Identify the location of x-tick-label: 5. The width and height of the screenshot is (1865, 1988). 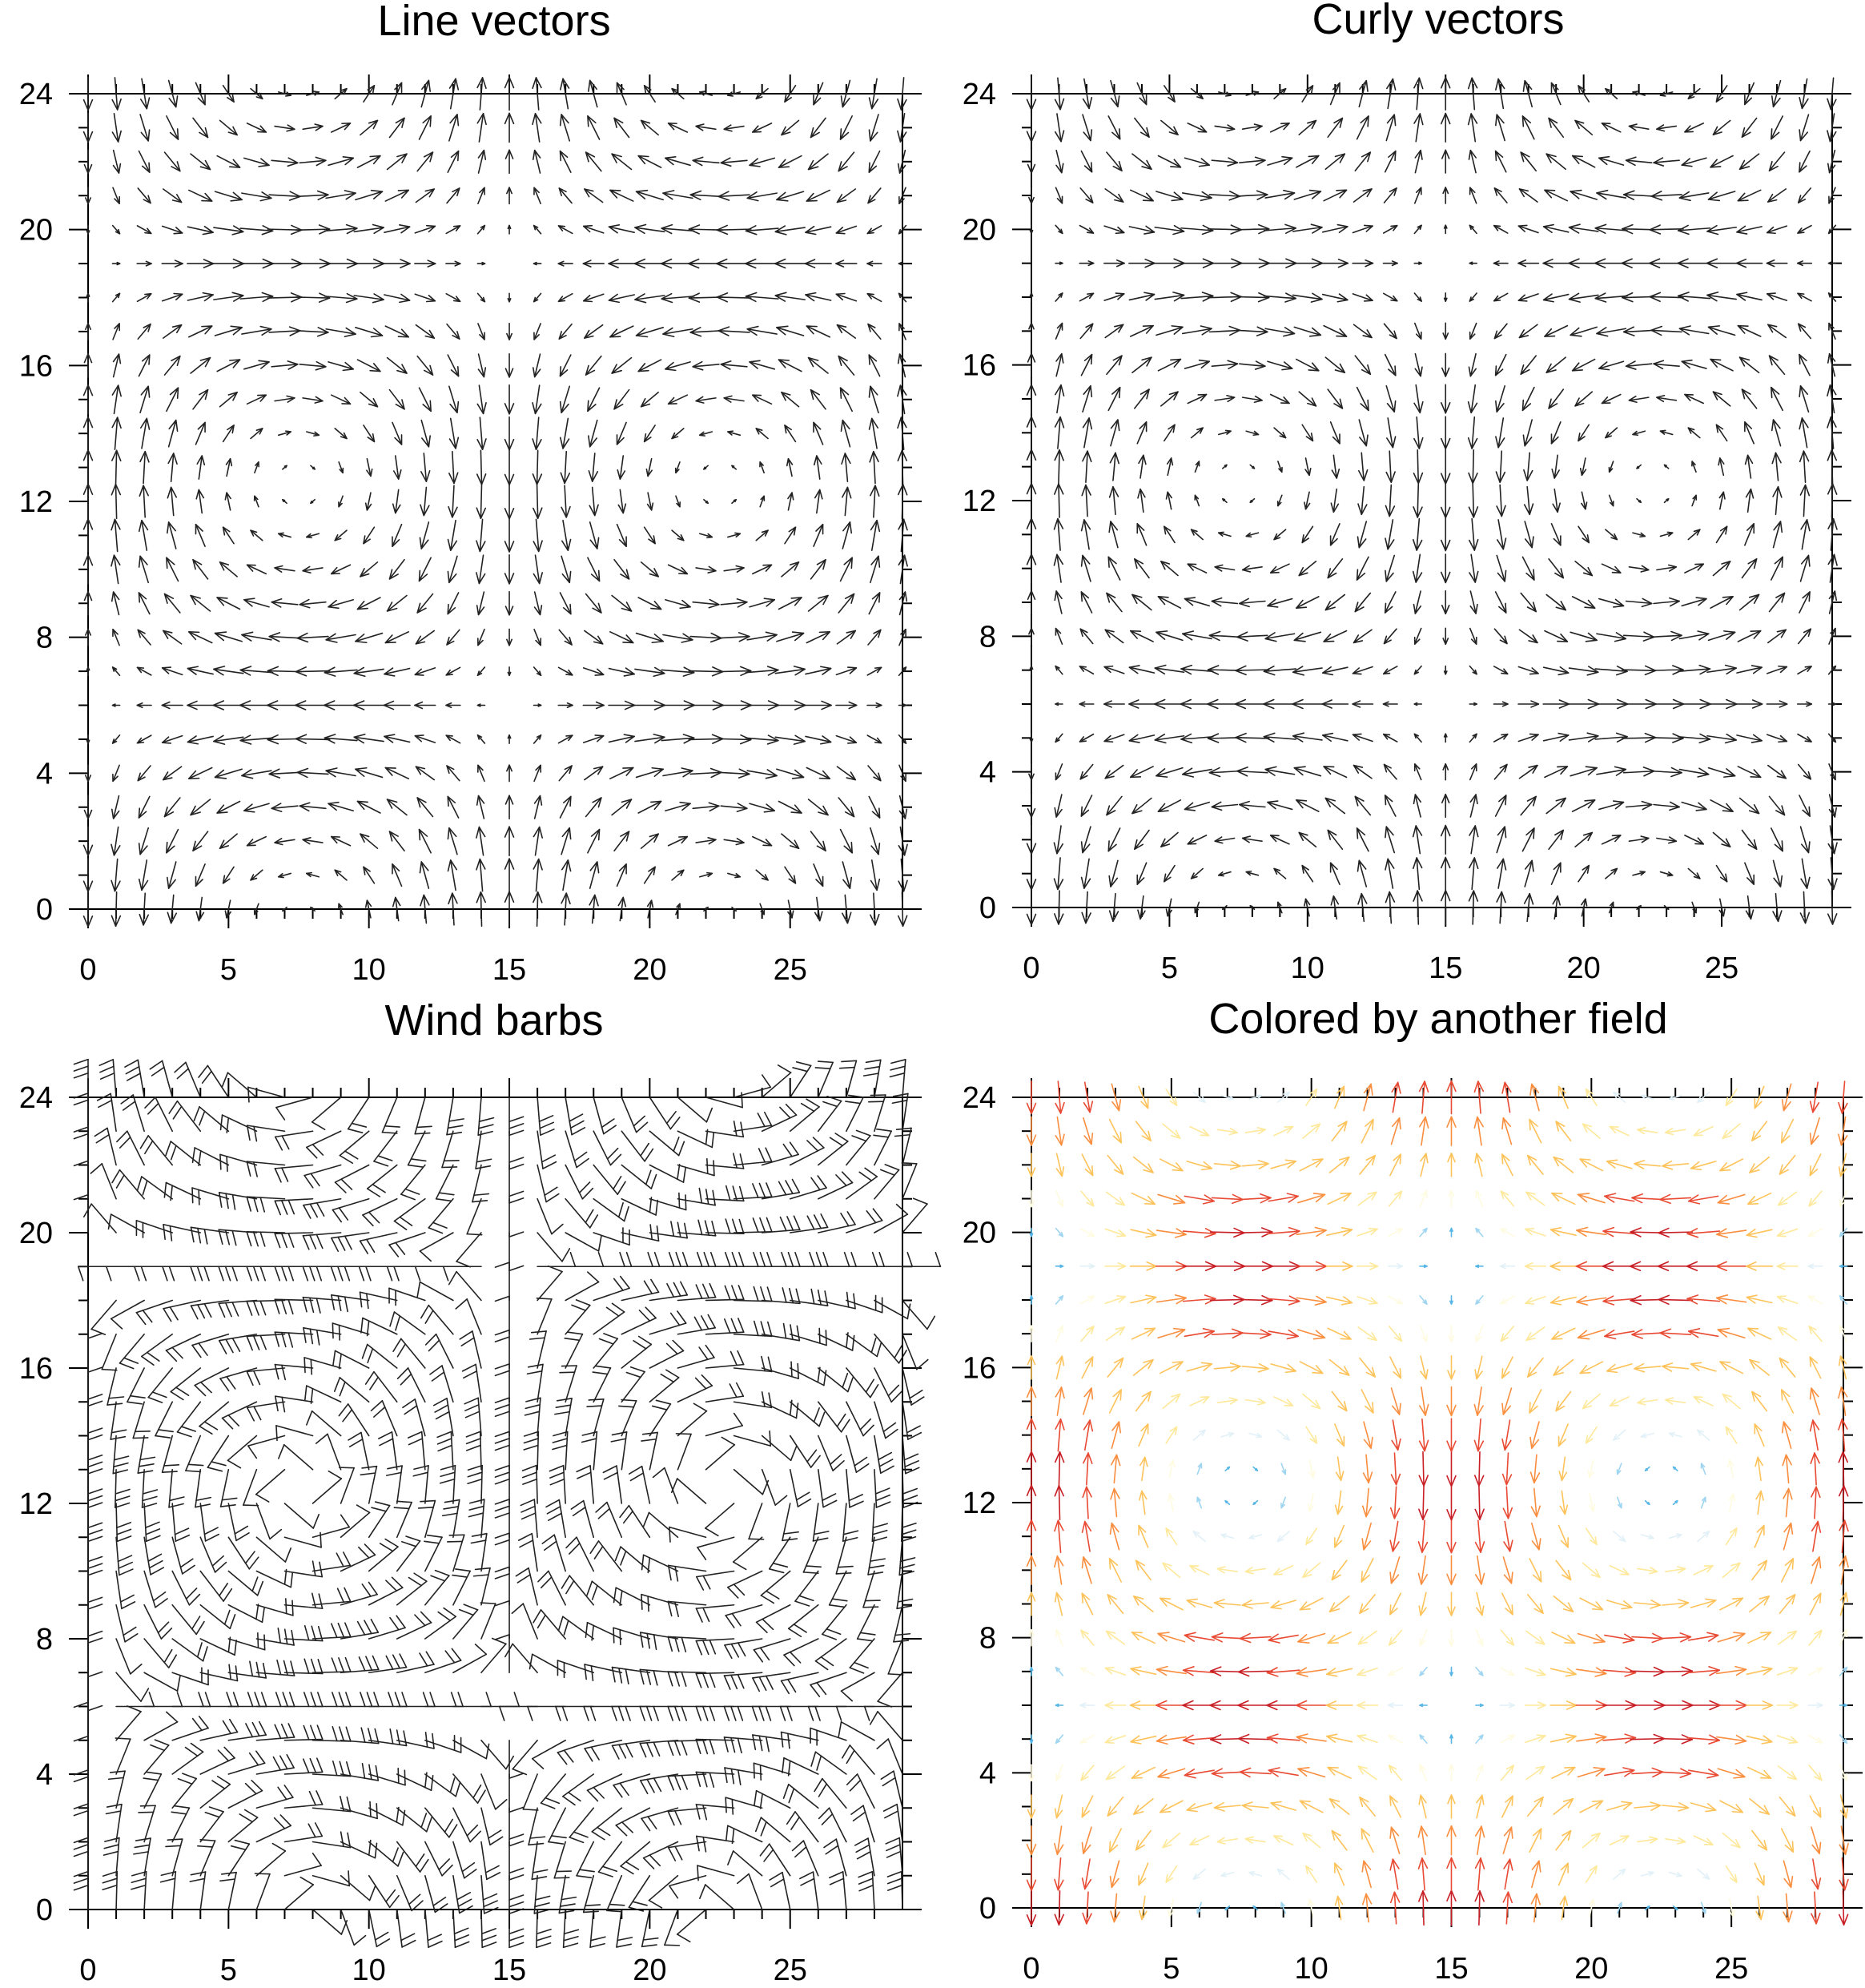
(229, 1970).